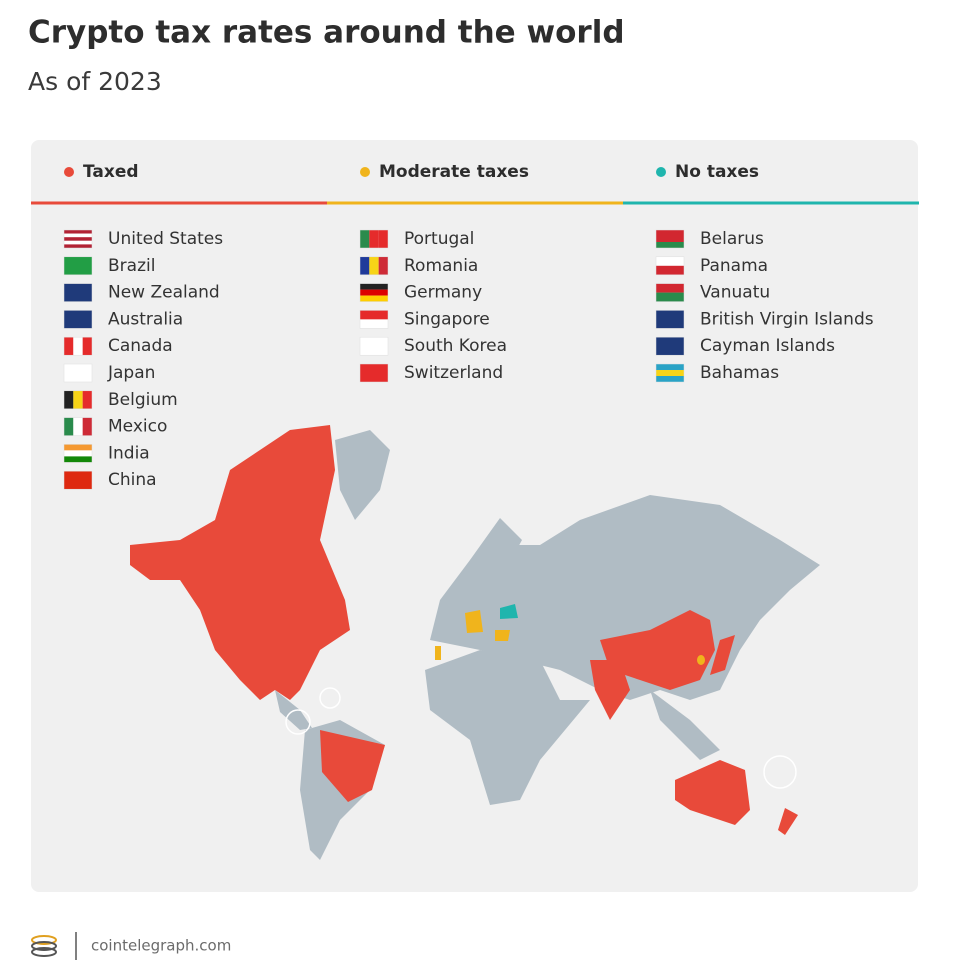 Image resolution: width=958 pixels, height=980 pixels. I want to click on source: cointelegraph.com, so click(161, 946).